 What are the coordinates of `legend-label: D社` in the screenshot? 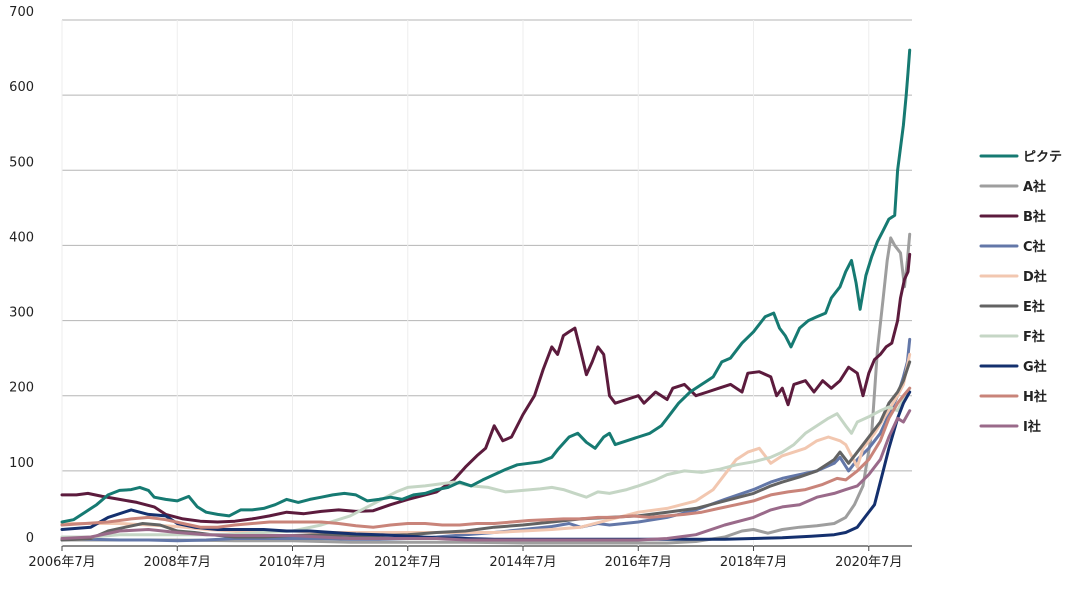 It's located at (1035, 277).